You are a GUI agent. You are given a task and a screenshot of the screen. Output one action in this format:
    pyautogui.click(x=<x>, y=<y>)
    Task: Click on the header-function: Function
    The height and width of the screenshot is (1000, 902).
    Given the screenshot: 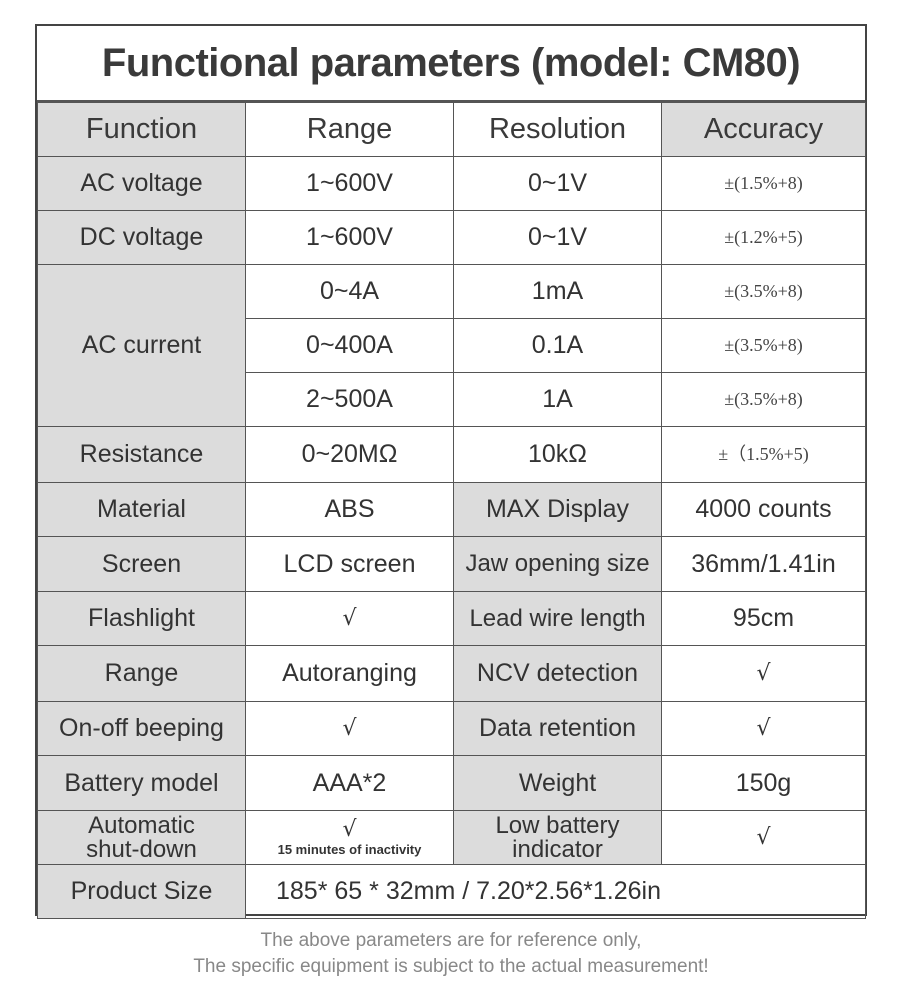 What is the action you would take?
    pyautogui.click(x=141, y=129)
    